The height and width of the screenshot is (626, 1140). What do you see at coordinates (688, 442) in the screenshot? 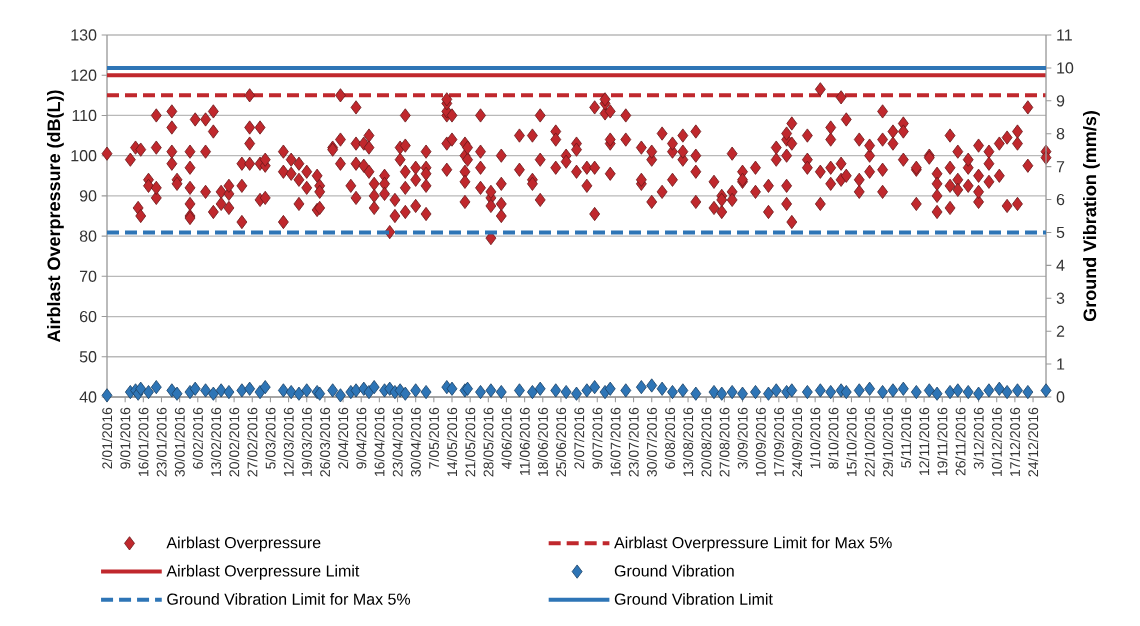
I see `x-tick-label: 13/08/2016` at bounding box center [688, 442].